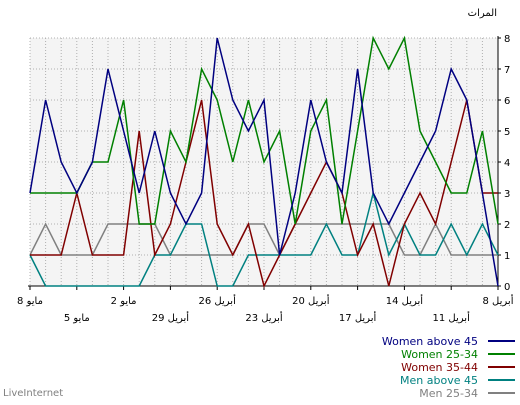  I want to click on x-tick-label: 8 أبريل, so click(498, 300).